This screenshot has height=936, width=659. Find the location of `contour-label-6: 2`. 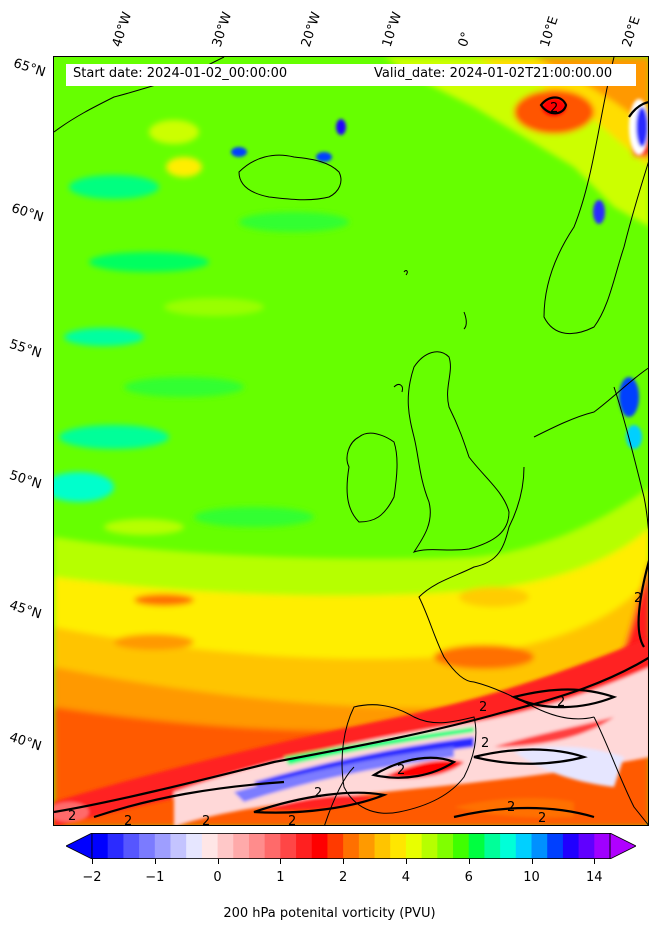

contour-label-6: 2 is located at coordinates (72, 816).